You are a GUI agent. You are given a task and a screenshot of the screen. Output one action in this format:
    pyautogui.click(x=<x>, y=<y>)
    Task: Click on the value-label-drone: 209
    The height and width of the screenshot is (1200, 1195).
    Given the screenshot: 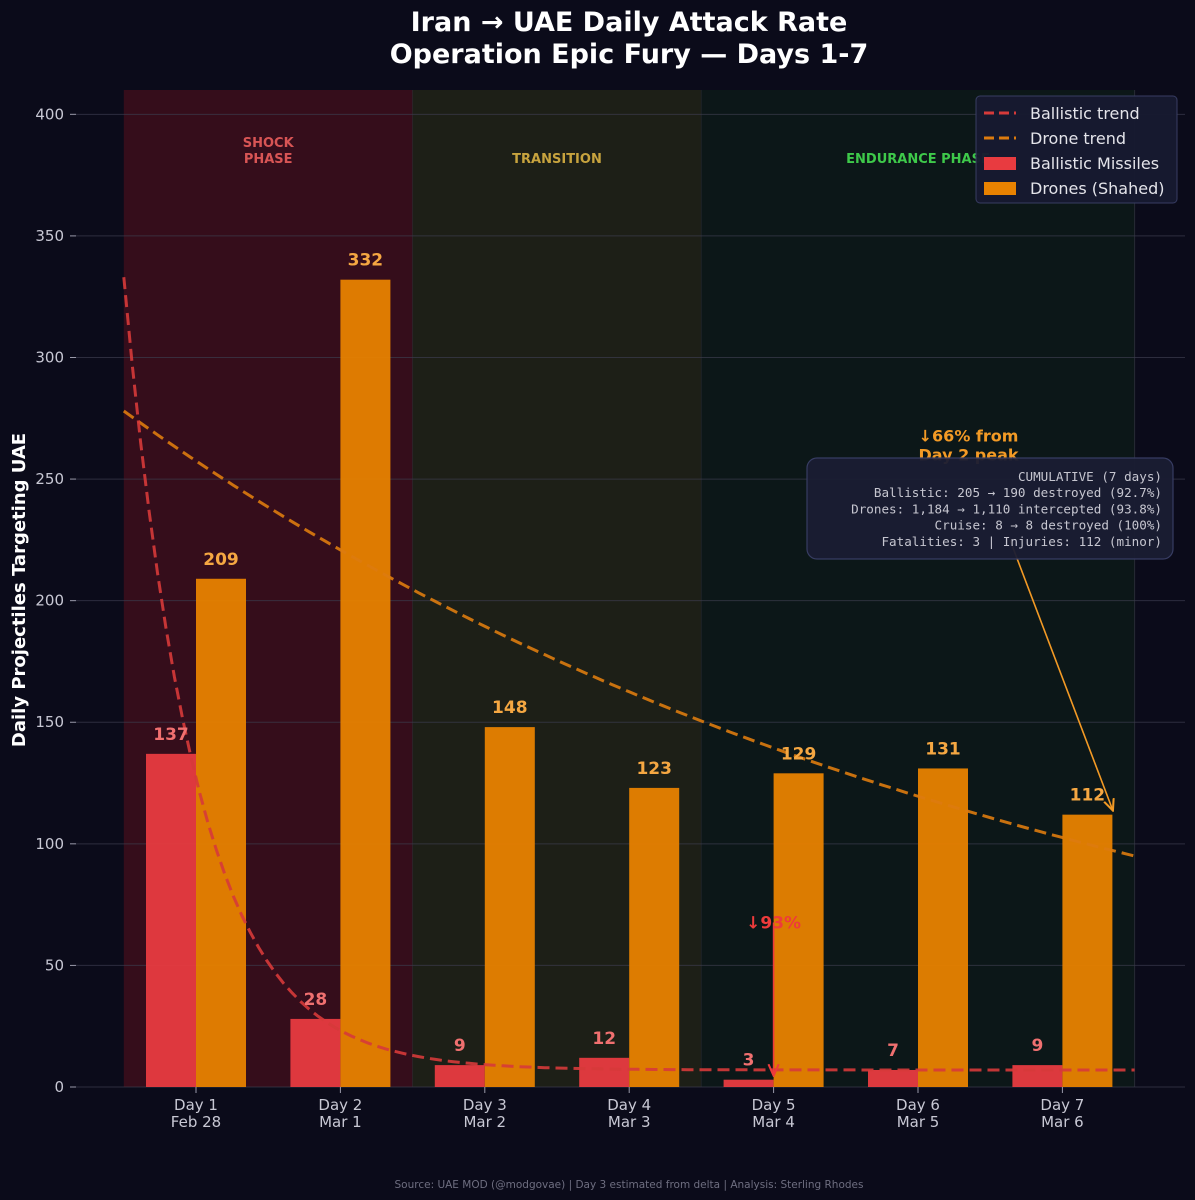 What is the action you would take?
    pyautogui.click(x=221, y=560)
    